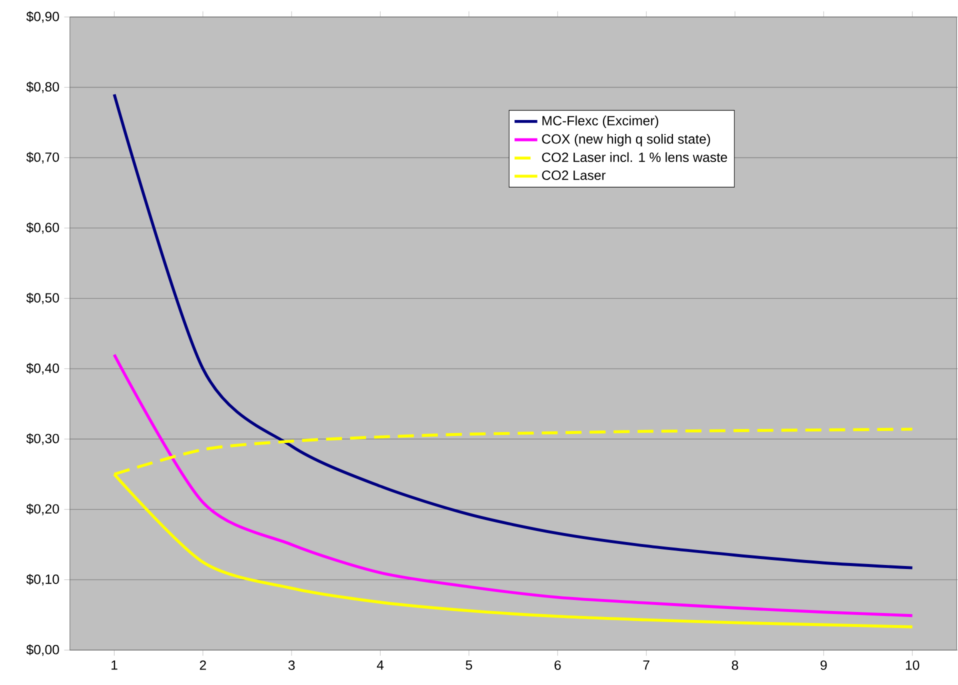 Image resolution: width=958 pixels, height=685 pixels. I want to click on y-tick-label: $0,10, so click(42, 580).